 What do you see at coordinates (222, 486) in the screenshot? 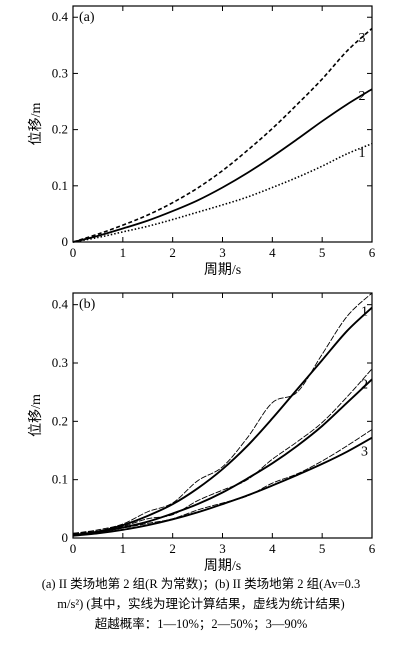
I see `series-3-solid-line` at bounding box center [222, 486].